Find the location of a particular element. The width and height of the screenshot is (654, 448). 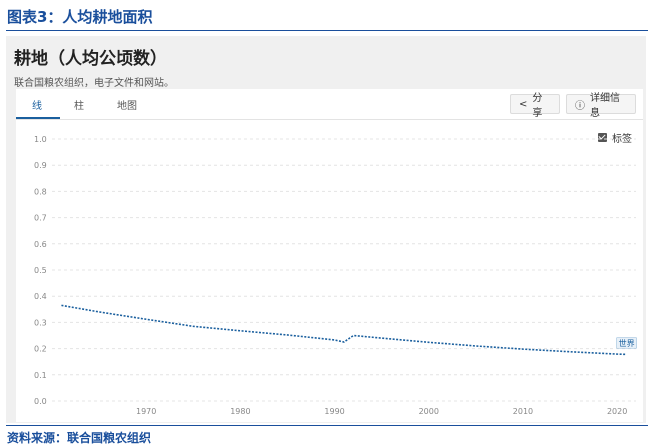

y-tick-label: 1.0 is located at coordinates (40, 139).